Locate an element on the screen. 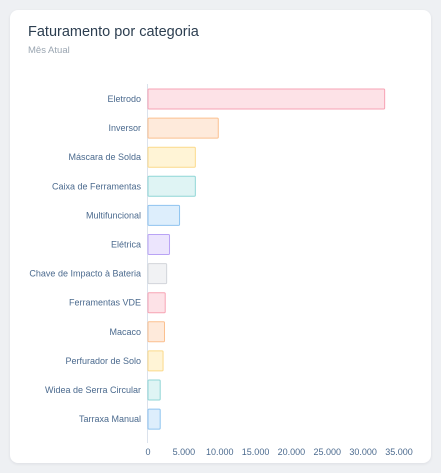 This screenshot has width=441, height=473. category-label: Elétrica is located at coordinates (126, 245).